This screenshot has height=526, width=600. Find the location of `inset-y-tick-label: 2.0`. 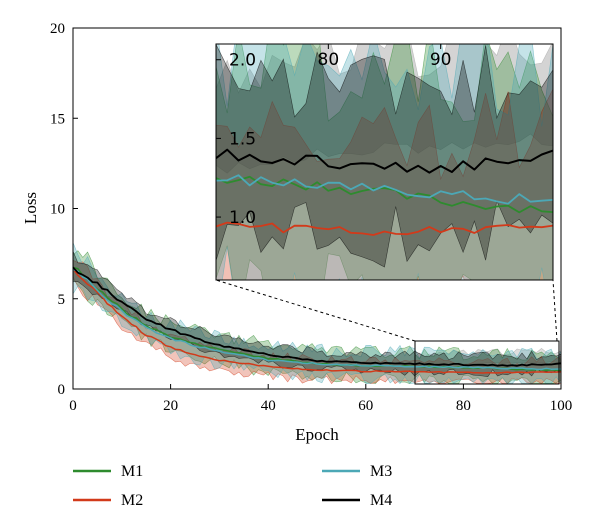

inset-y-tick-label: 2.0 is located at coordinates (242, 61).